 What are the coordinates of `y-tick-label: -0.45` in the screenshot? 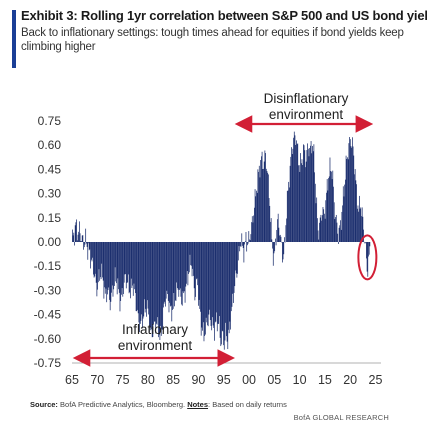 It's located at (48, 315).